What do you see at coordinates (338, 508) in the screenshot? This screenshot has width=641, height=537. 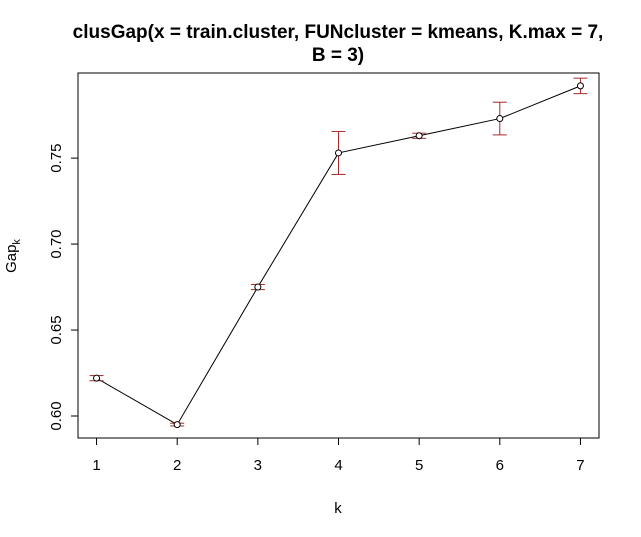 I see `x-axis-label: k` at bounding box center [338, 508].